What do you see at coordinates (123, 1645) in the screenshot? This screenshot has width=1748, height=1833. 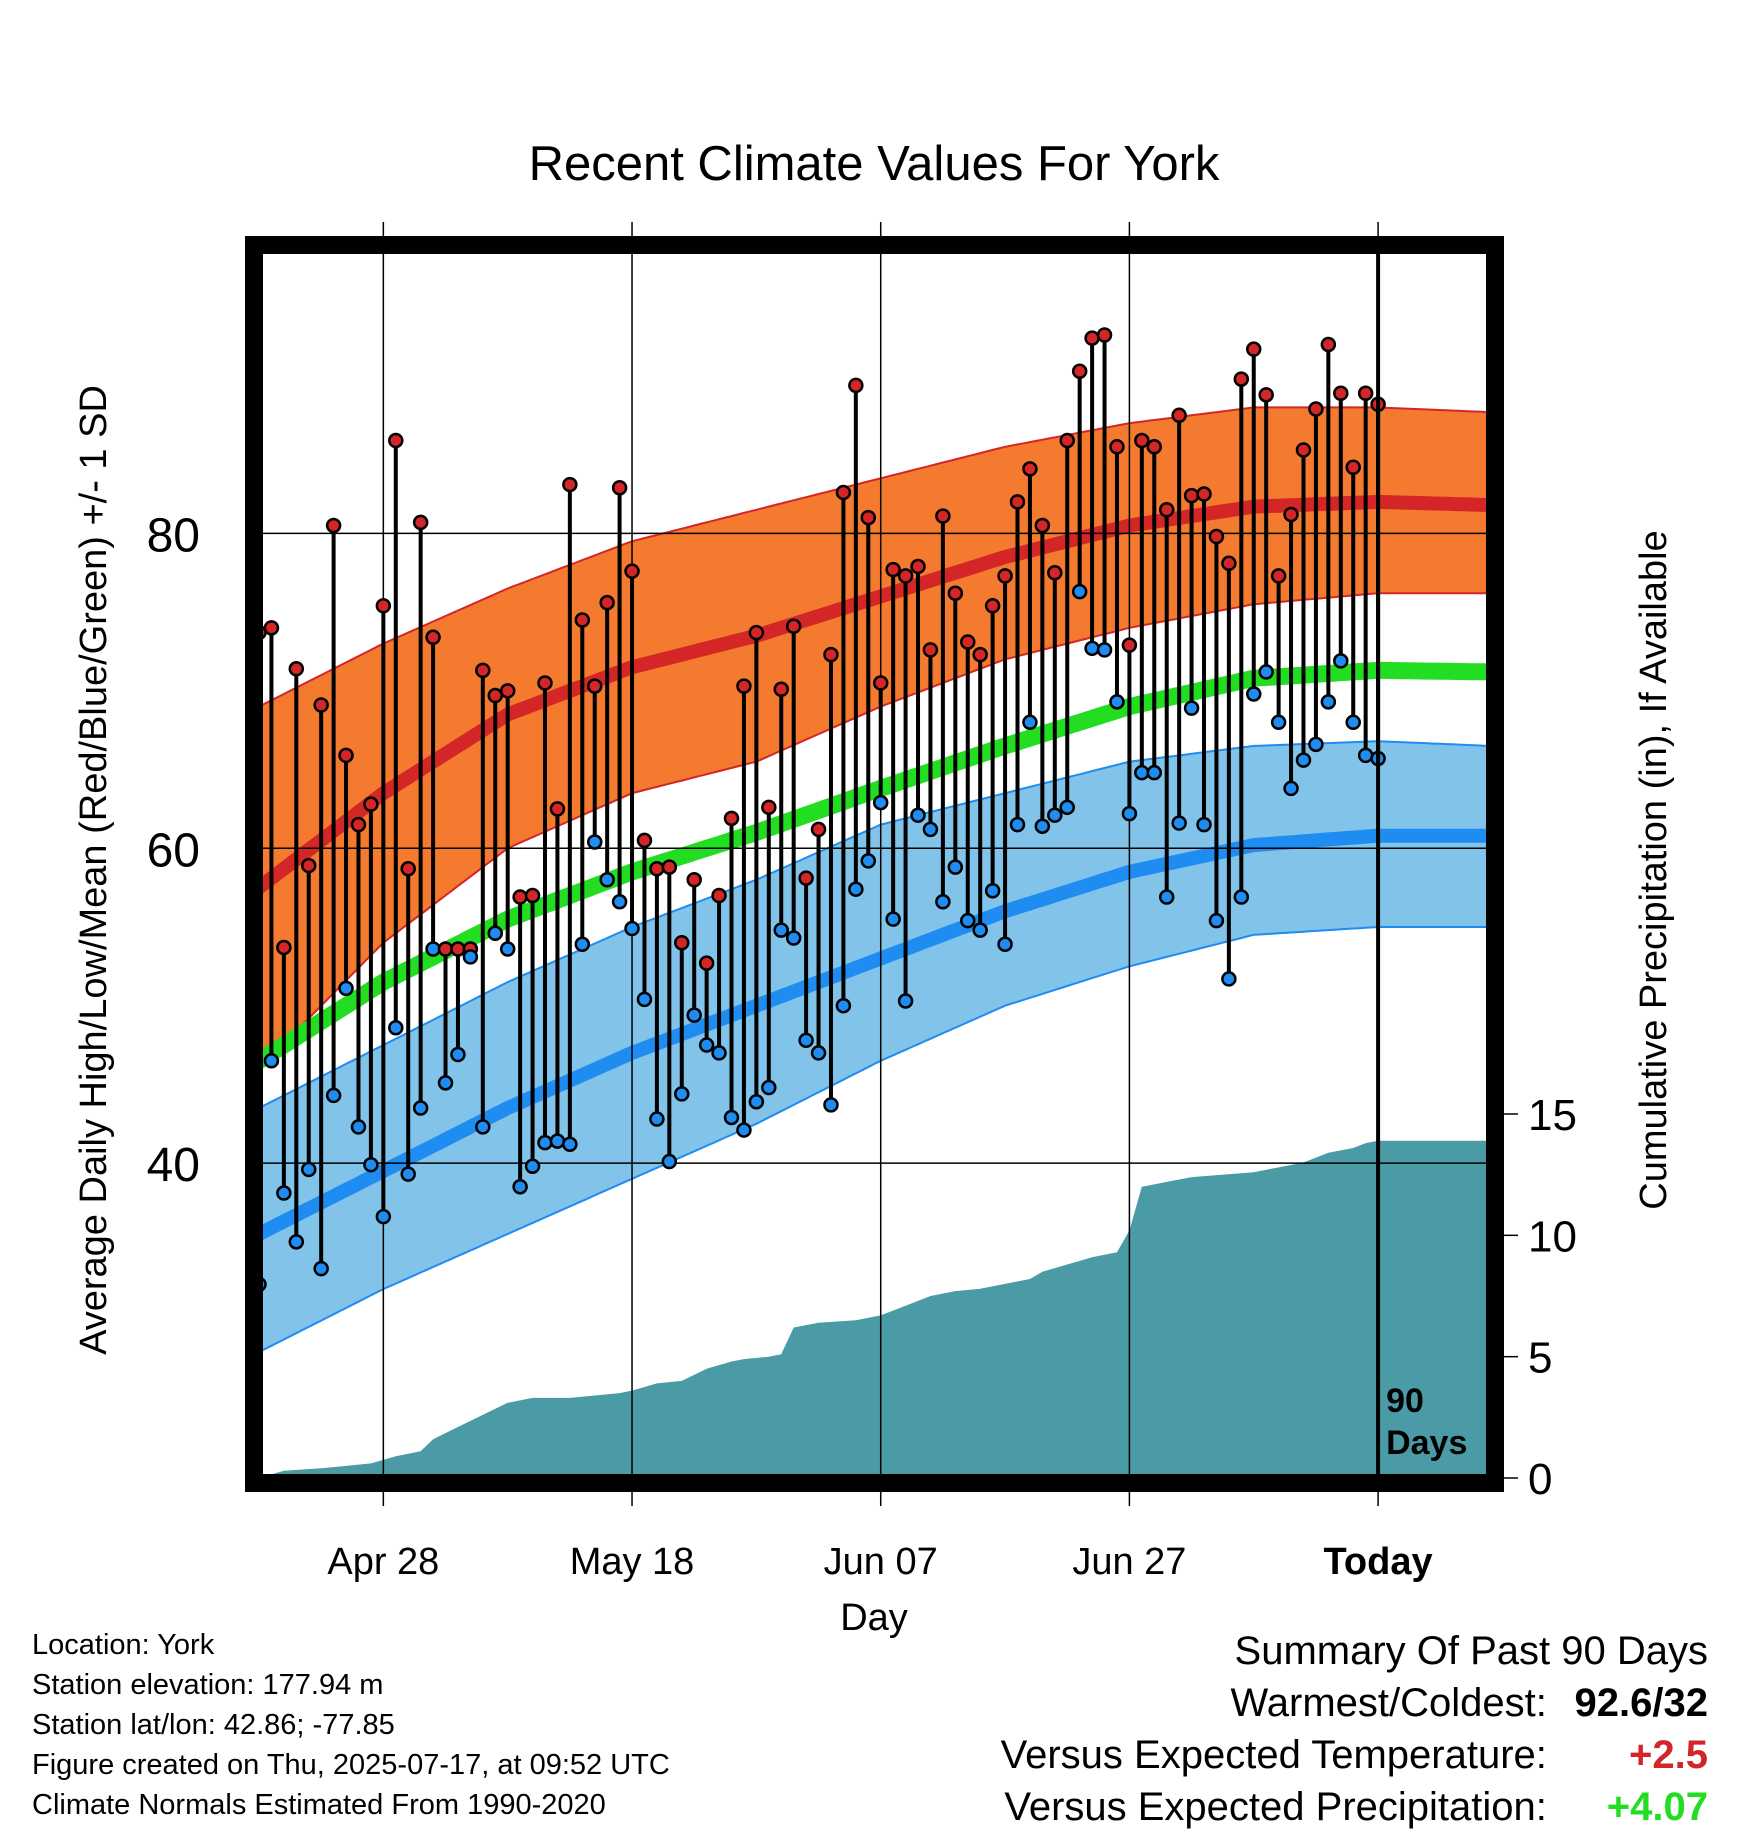 I see `location-text: Location: York` at bounding box center [123, 1645].